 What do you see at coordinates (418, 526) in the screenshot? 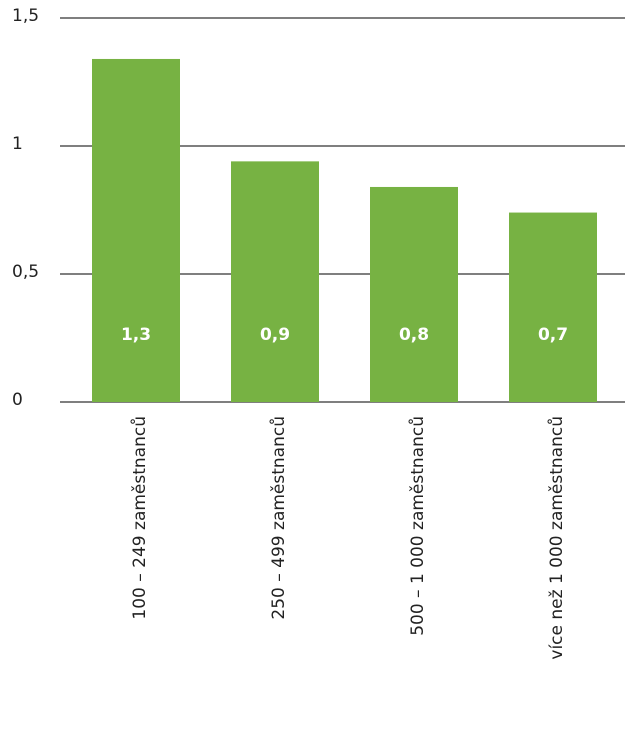
I see `x-tick-label: 500 – 1 000 zaměstnanců` at bounding box center [418, 526].